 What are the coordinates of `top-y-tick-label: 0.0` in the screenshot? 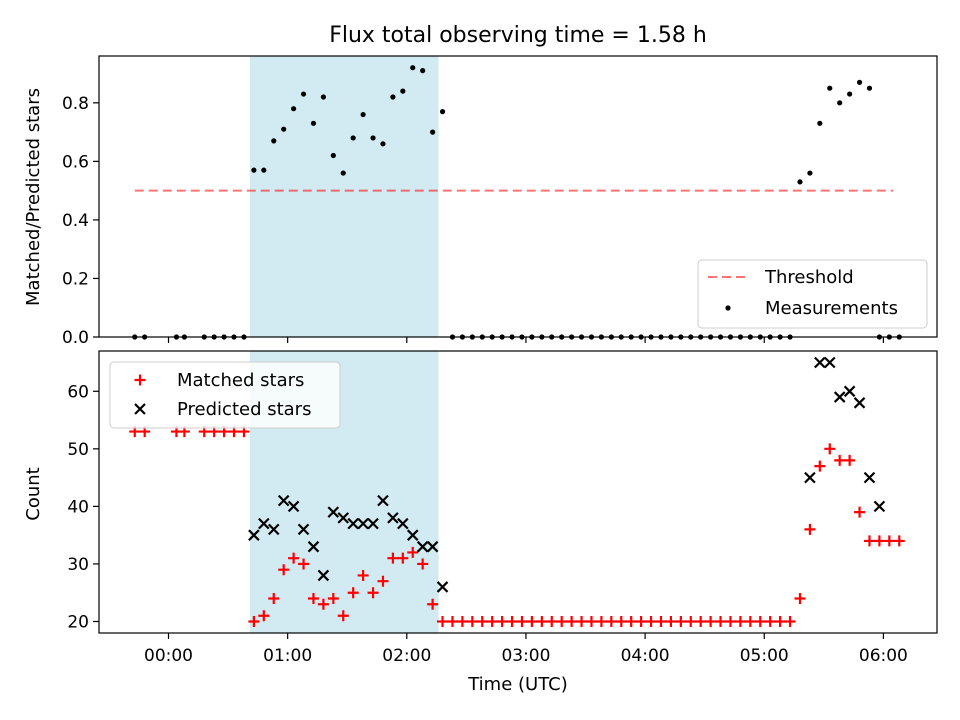 It's located at (75, 338).